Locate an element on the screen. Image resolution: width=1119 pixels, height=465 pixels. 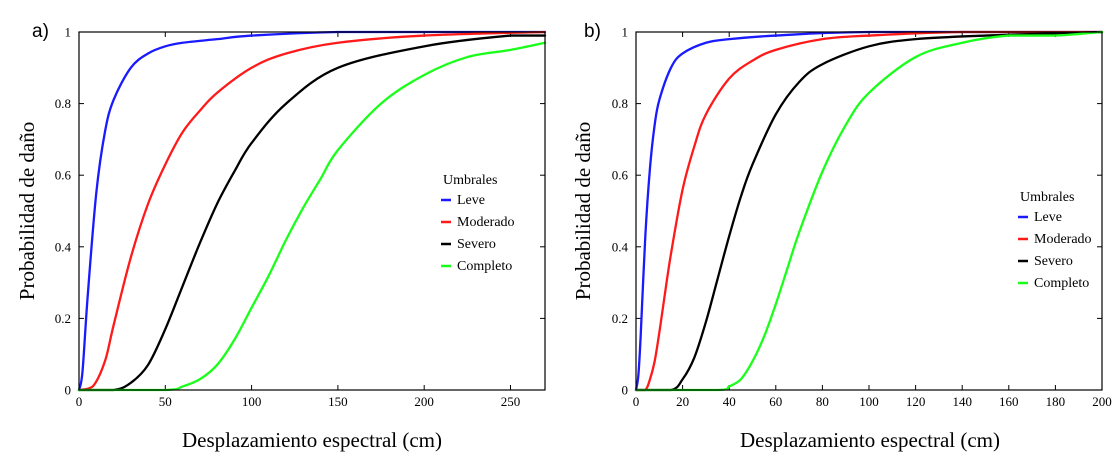
panel-b-y-tick-label: 1 is located at coordinates (625, 32).